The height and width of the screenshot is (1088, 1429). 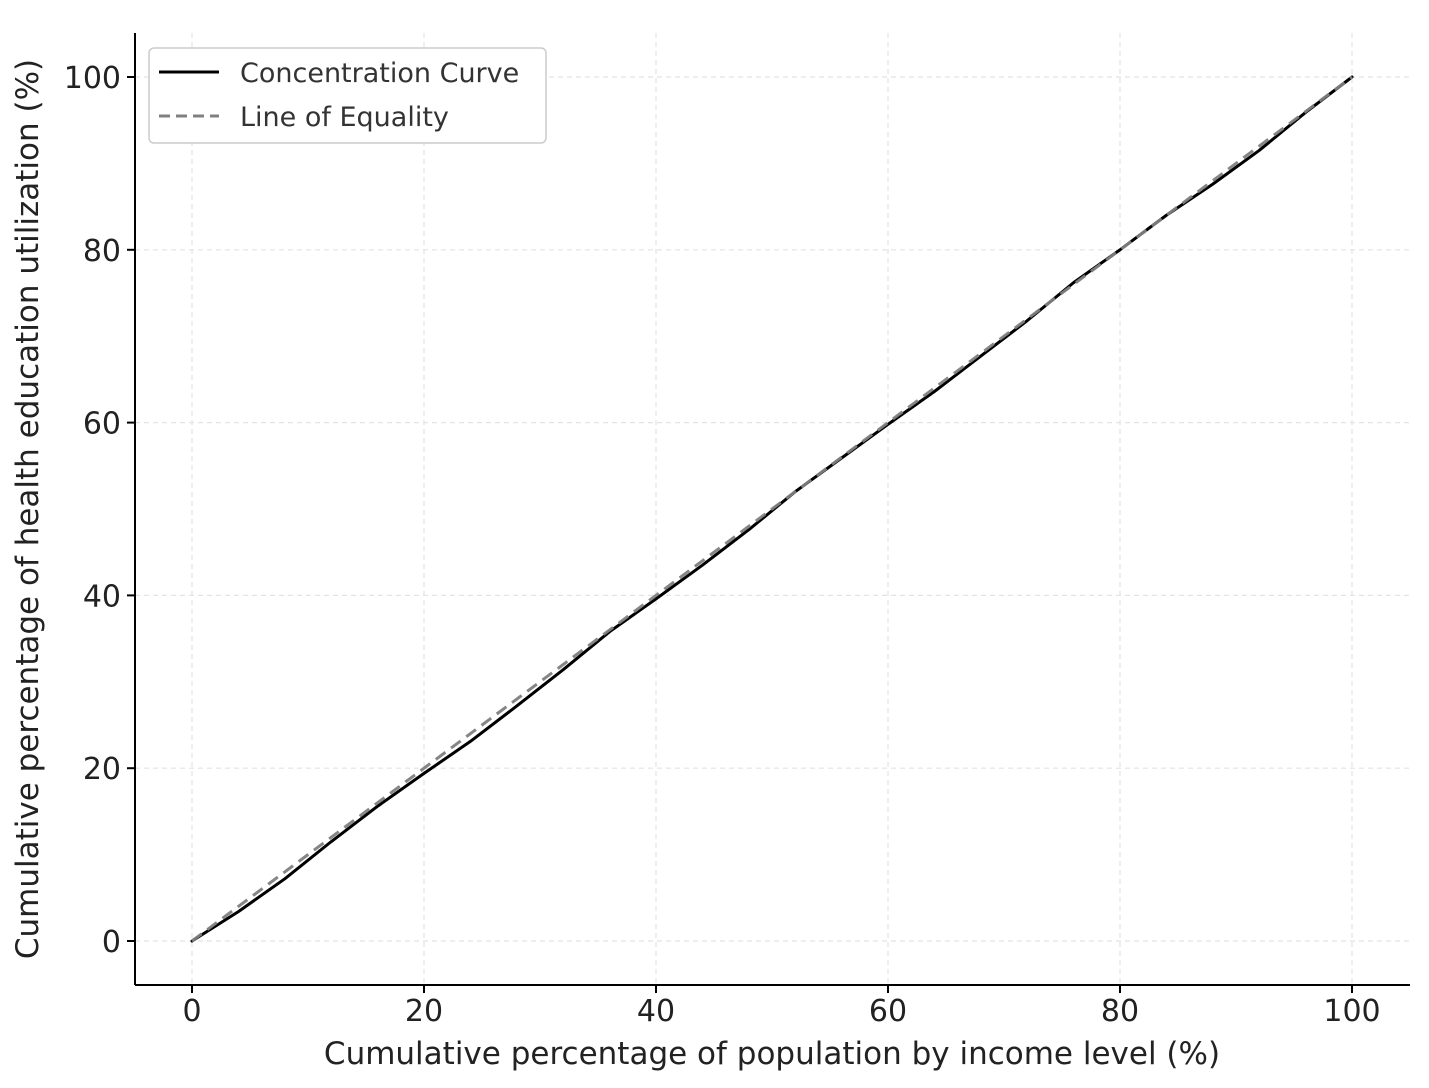 What do you see at coordinates (344, 117) in the screenshot?
I see `legend-label-line-of-equality: Line of Equality` at bounding box center [344, 117].